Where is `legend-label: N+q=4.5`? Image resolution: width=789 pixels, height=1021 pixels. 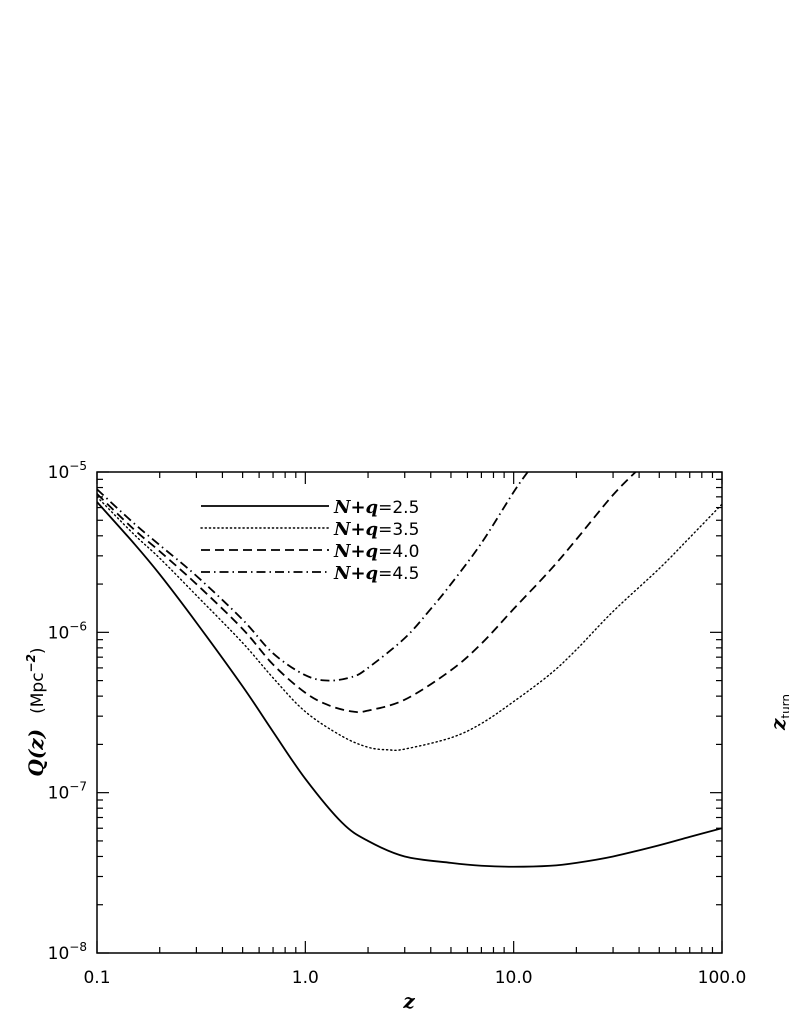 legend-label: N+q=4.5 is located at coordinates (376, 573).